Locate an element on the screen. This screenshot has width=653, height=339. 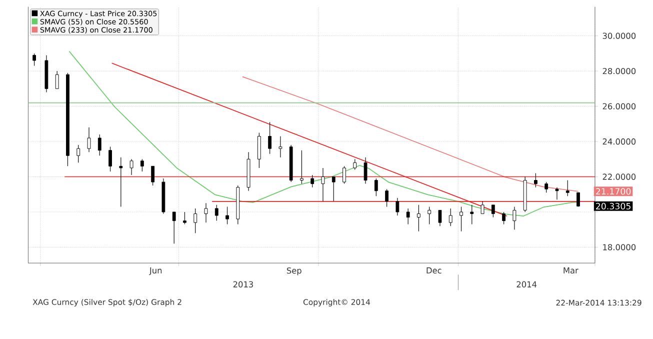
y-tick-label: 18.0000 is located at coordinates (619, 247).